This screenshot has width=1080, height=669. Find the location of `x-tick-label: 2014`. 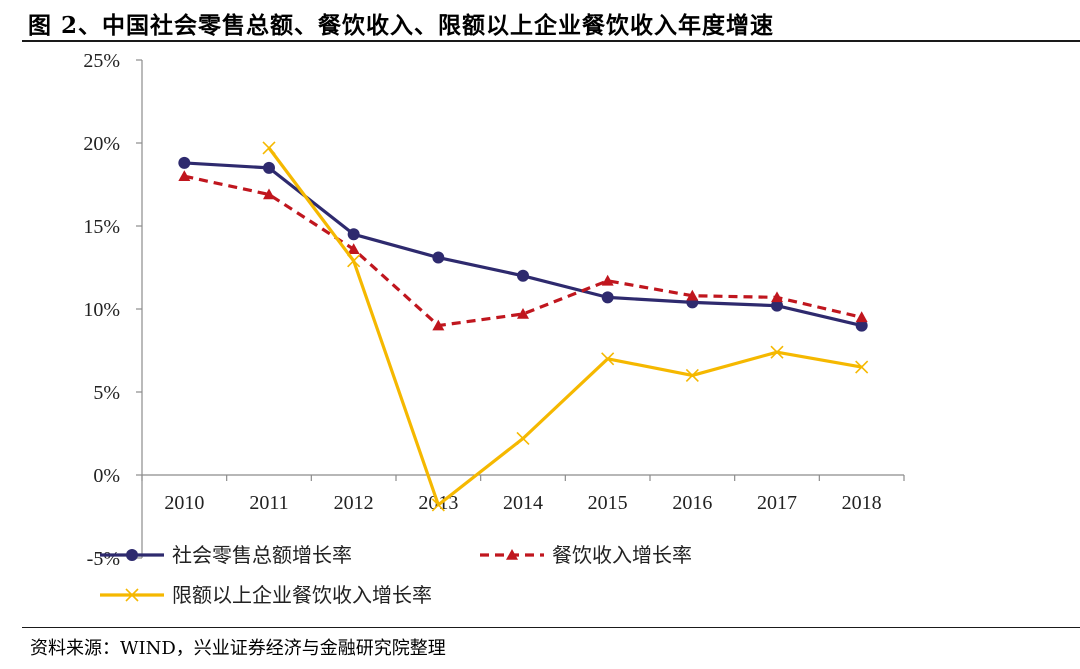

x-tick-label: 2014 is located at coordinates (523, 503).